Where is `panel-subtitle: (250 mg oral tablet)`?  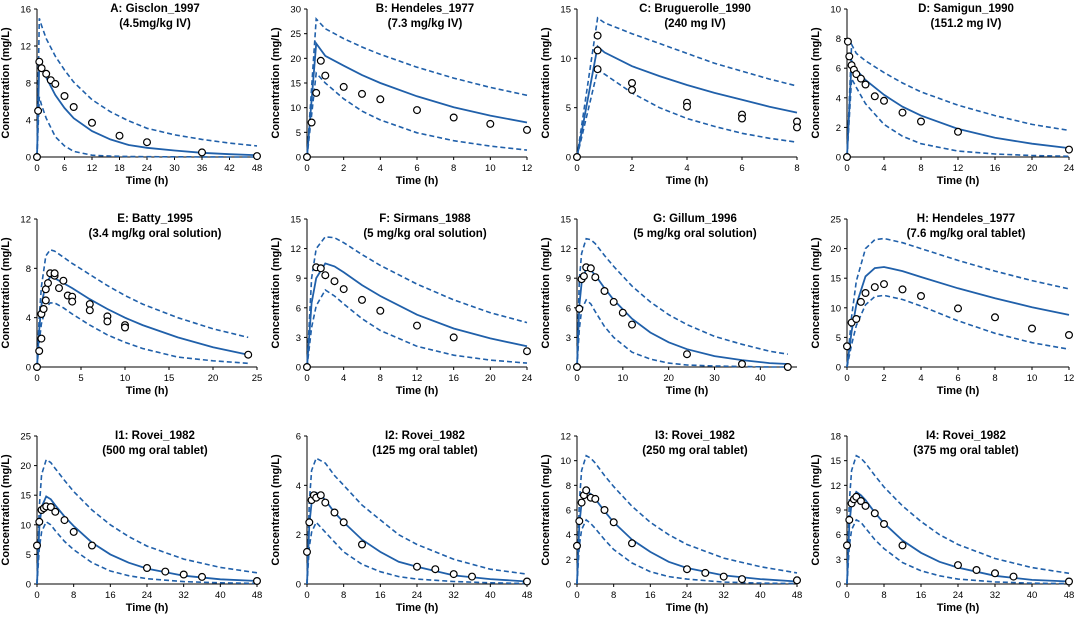 panel-subtitle: (250 mg oral tablet) is located at coordinates (695, 451).